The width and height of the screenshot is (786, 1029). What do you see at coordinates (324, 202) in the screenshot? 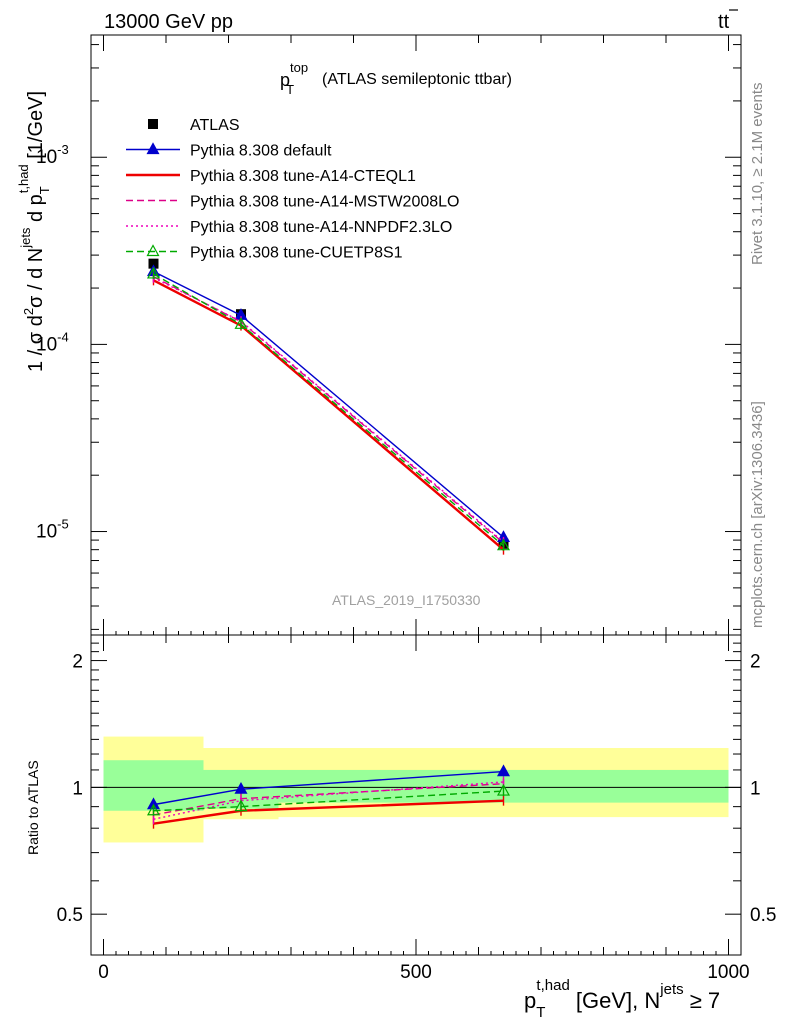
I see `legend-label: Pythia 8.308 tune-A14-MSTW2008LO` at bounding box center [324, 202].